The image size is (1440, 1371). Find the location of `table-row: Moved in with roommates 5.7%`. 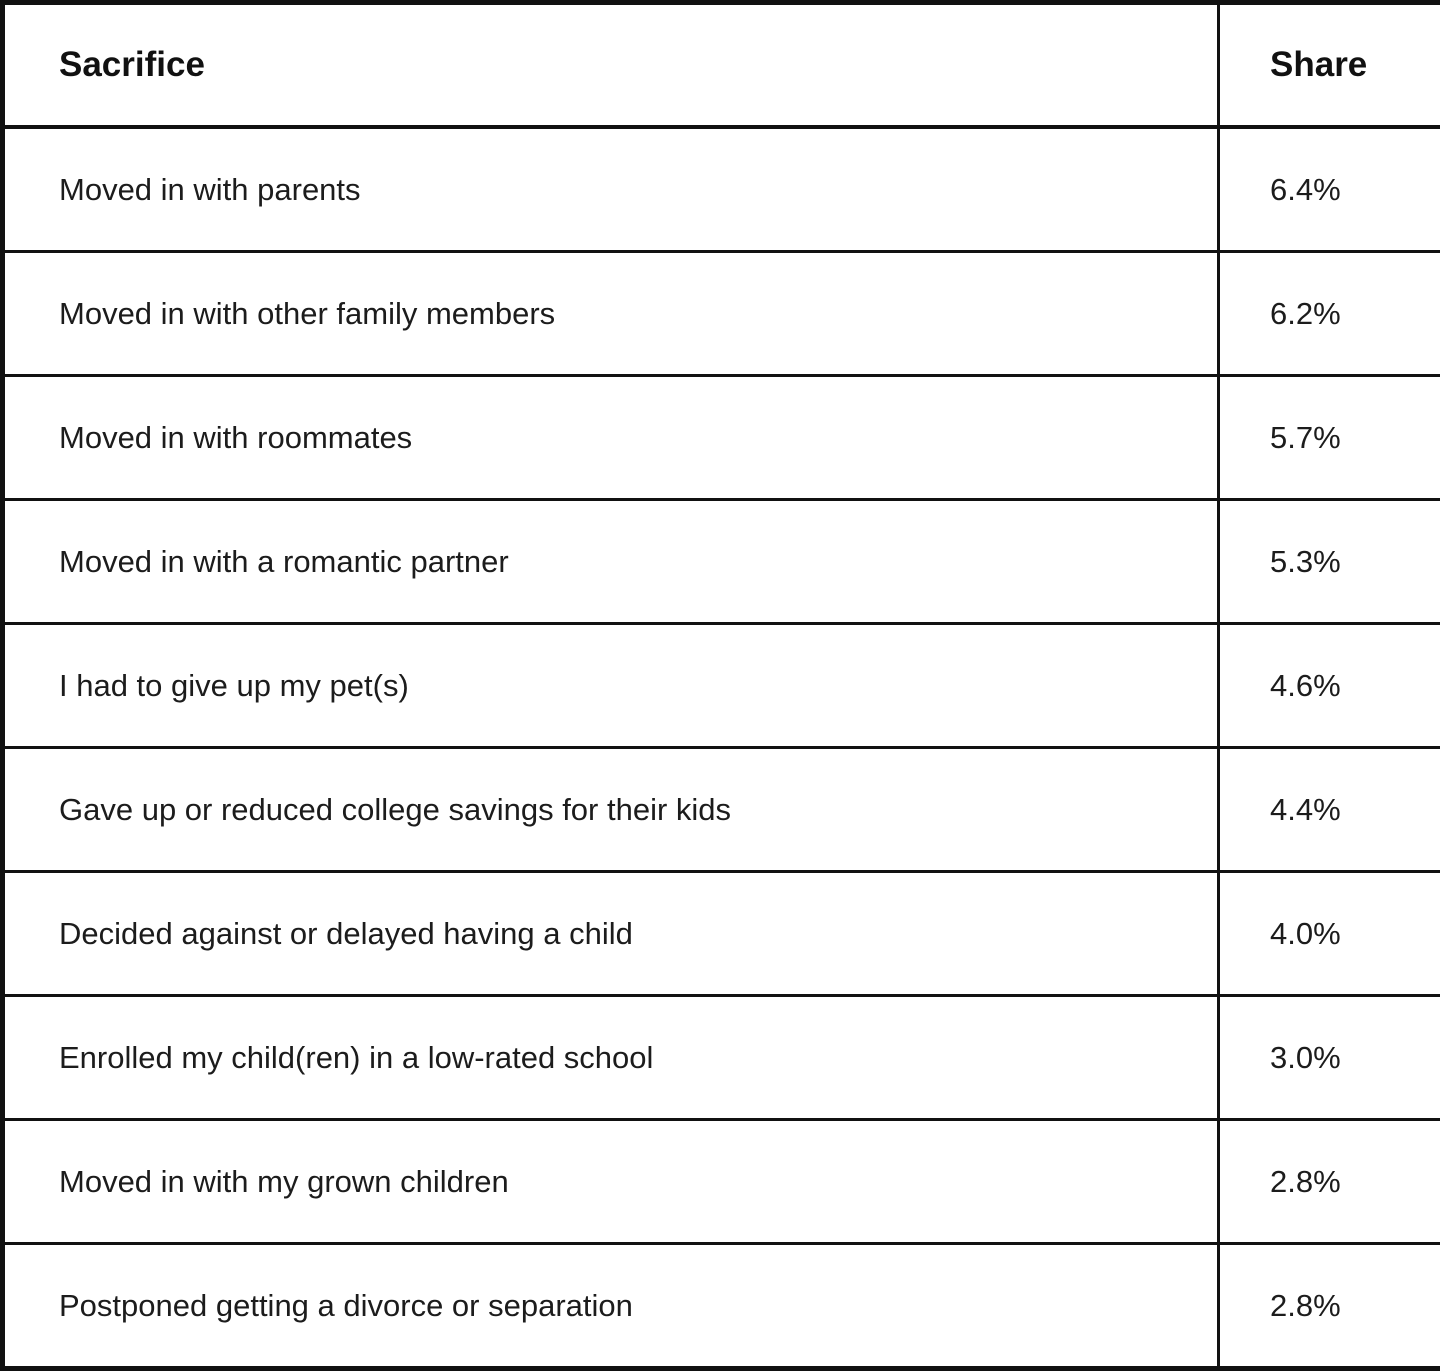

table-row: Moved in with roommates 5.7% is located at coordinates (721, 438).